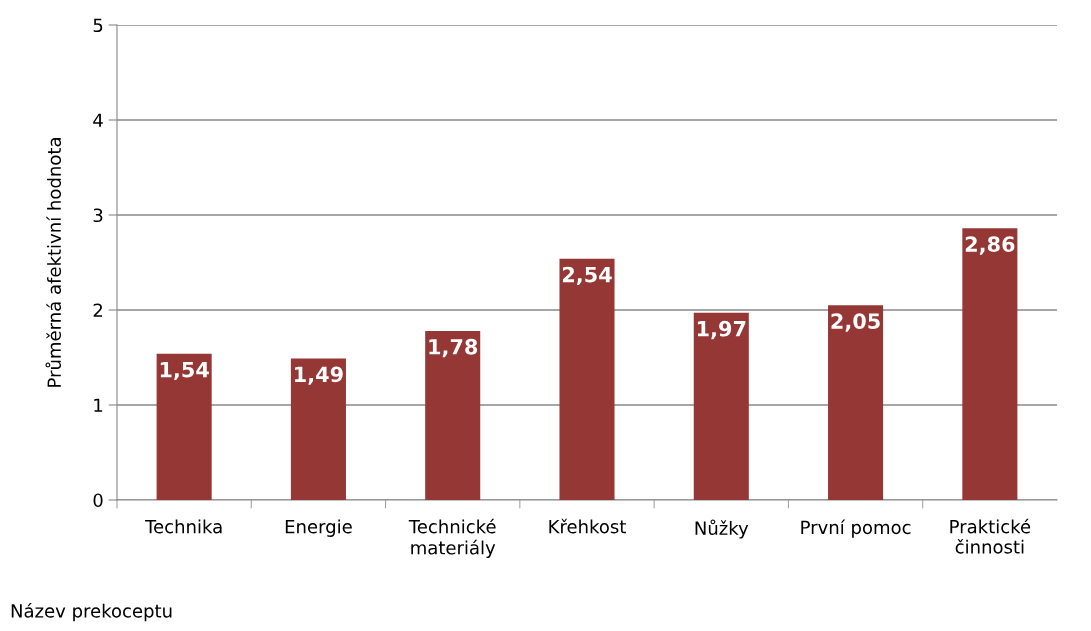  Describe the element at coordinates (318, 528) in the screenshot. I see `x-tick-label: Energie` at that location.